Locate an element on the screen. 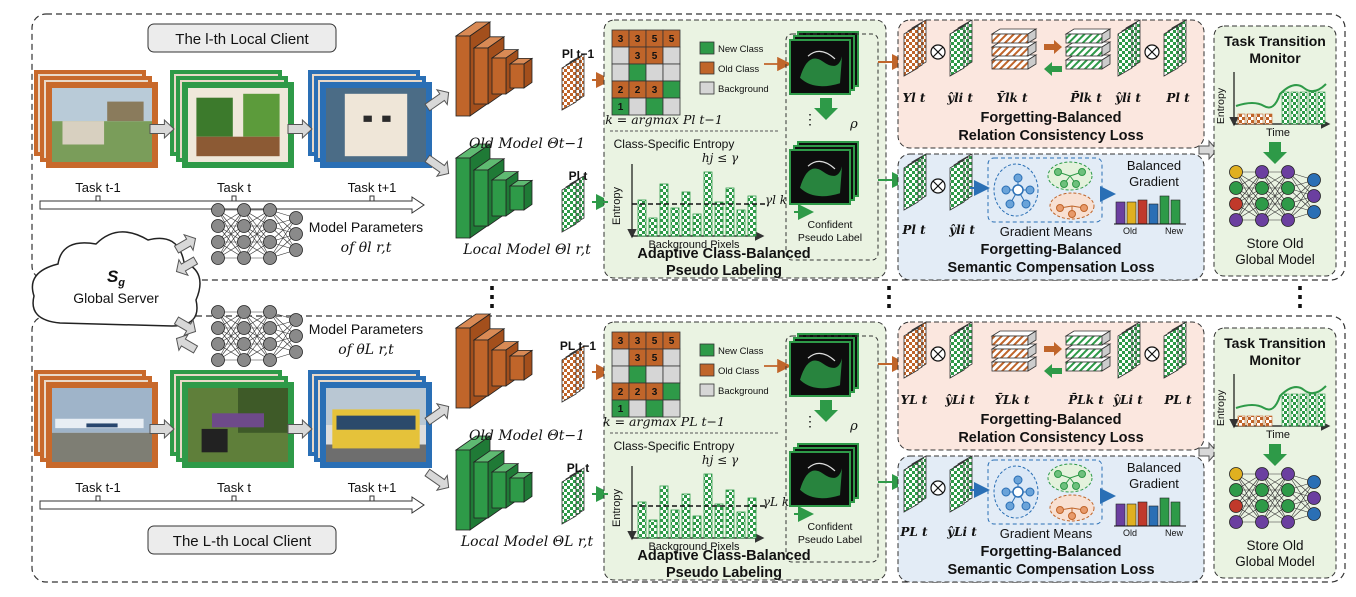 Image resolution: width=1356 pixels, height=597 pixels. gamma-label: γL k is located at coordinates (776, 502).